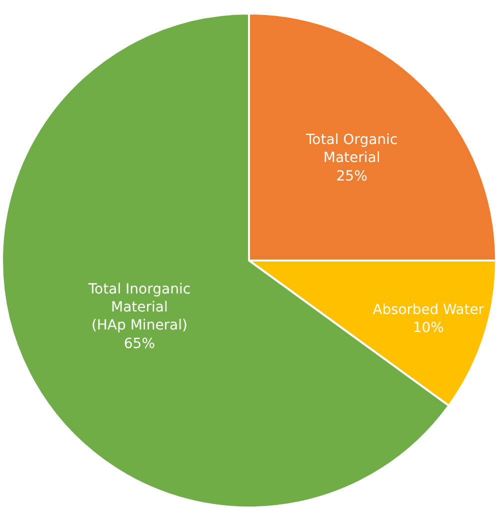 This screenshot has width=498, height=521. I want to click on slice-label: Absorbed Water, so click(428, 310).